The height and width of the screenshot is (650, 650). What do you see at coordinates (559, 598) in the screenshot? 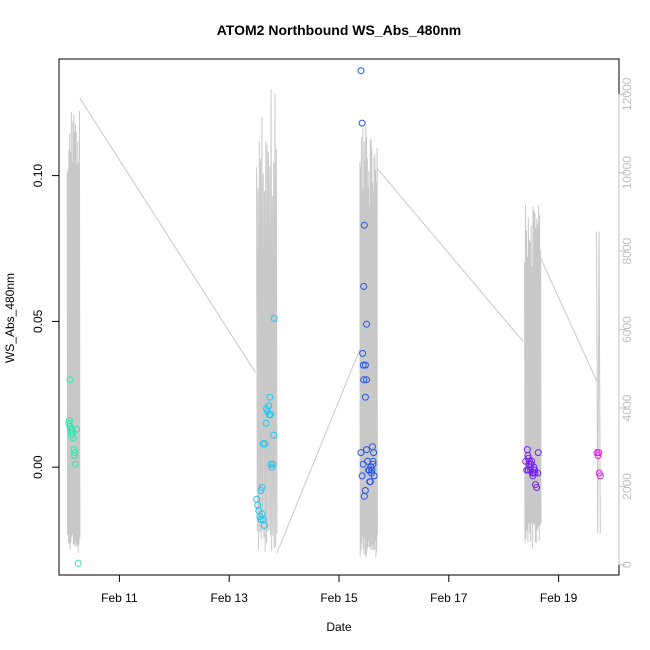
I see `x-tick-label: Feb 19` at bounding box center [559, 598].